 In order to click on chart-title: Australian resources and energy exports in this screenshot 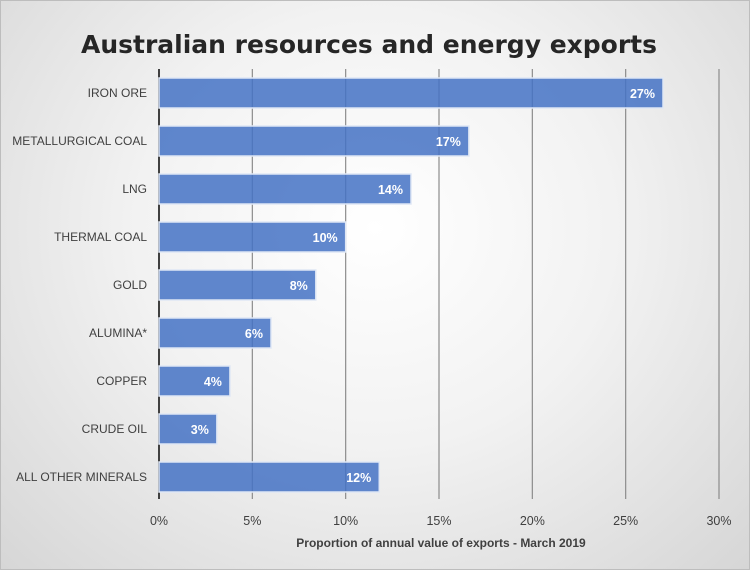, I will do `click(369, 44)`.